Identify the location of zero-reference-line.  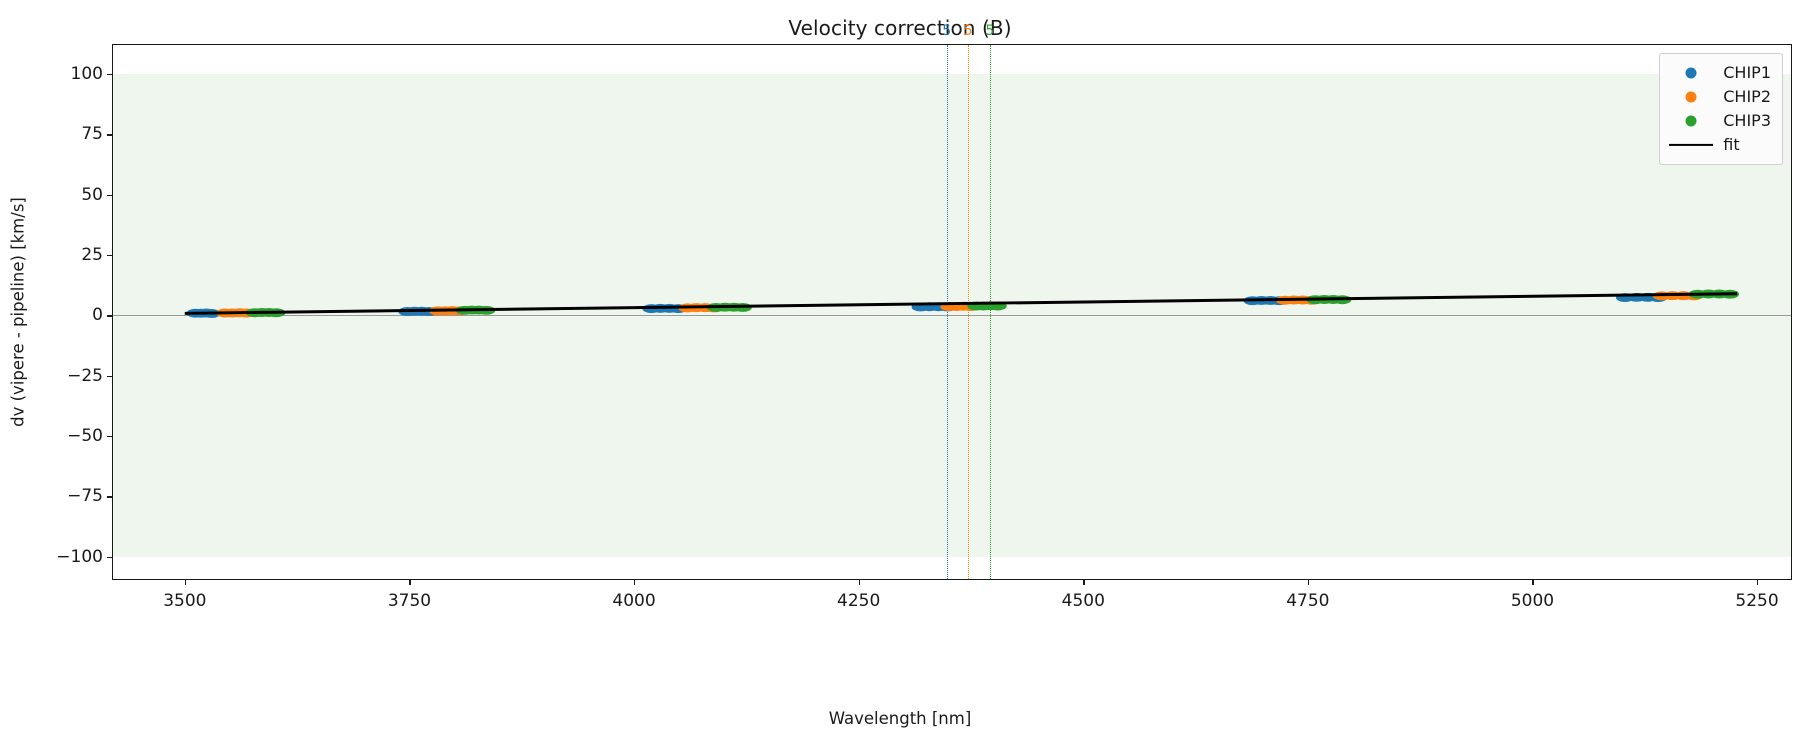
(952, 316).